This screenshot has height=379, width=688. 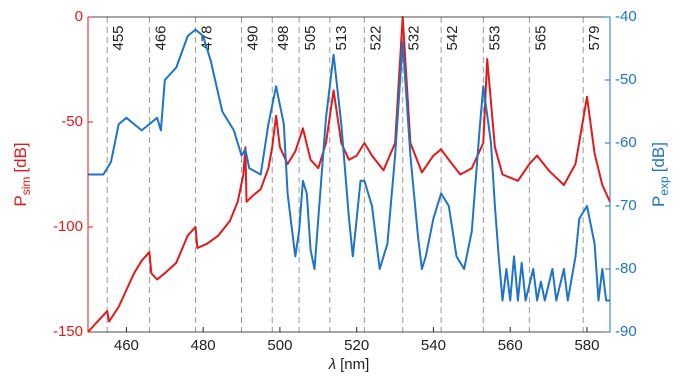 What do you see at coordinates (68, 331) in the screenshot?
I see `y-tick-label: -150` at bounding box center [68, 331].